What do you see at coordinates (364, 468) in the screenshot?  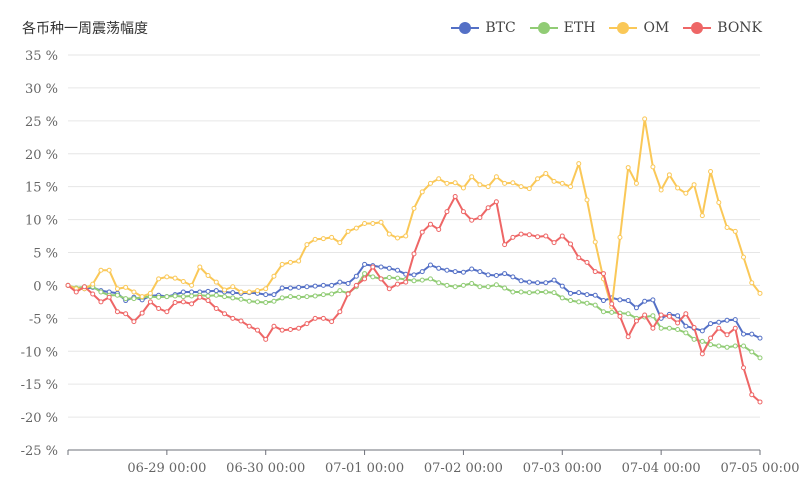 I see `x-tick-label: 07-01 00:00` at bounding box center [364, 468].